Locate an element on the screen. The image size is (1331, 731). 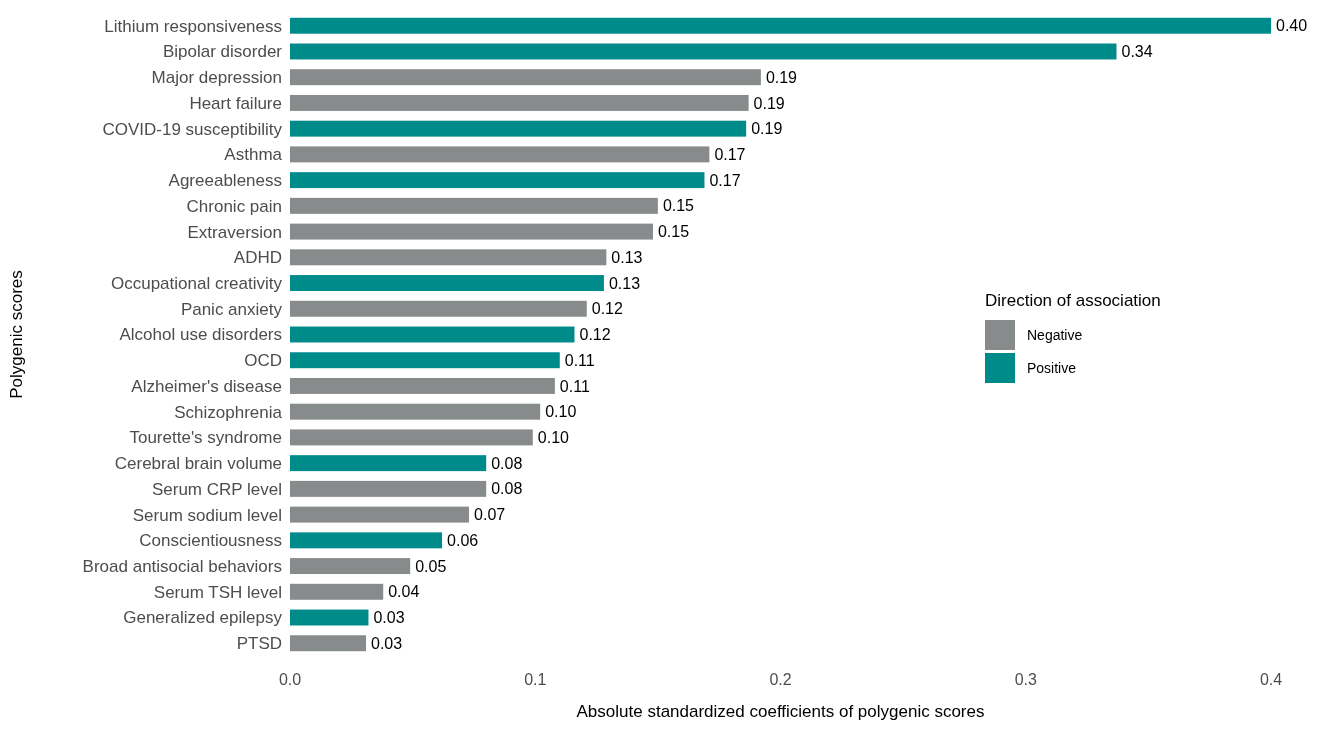
x-tick-label: 0.2 is located at coordinates (780, 679).